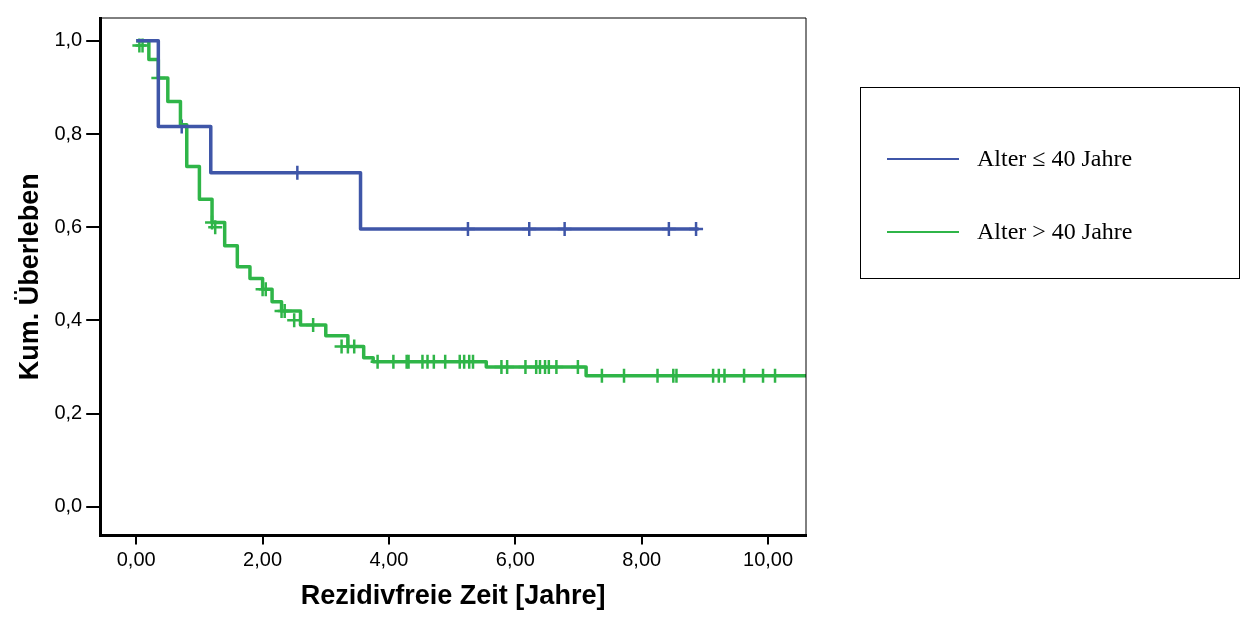 The height and width of the screenshot is (621, 1243). I want to click on x-tick-label: 6,00, so click(515, 559).